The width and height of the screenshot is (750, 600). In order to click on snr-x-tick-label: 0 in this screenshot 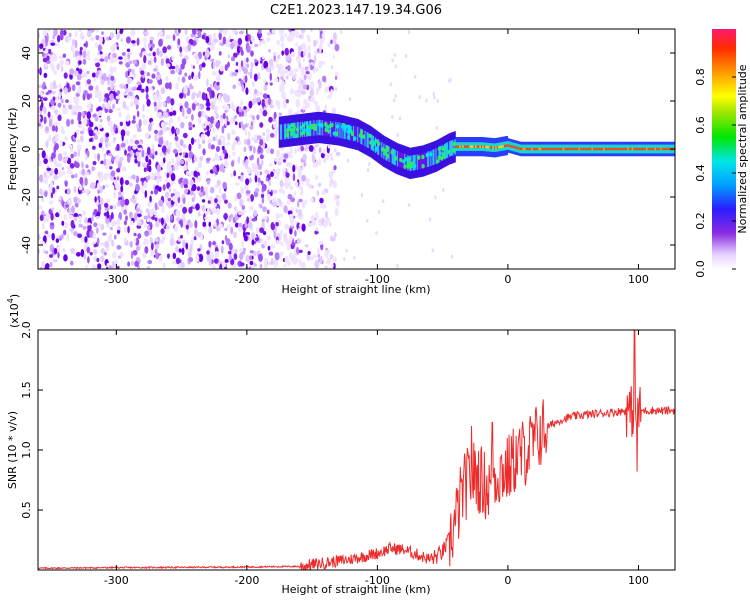, I will do `click(507, 580)`.